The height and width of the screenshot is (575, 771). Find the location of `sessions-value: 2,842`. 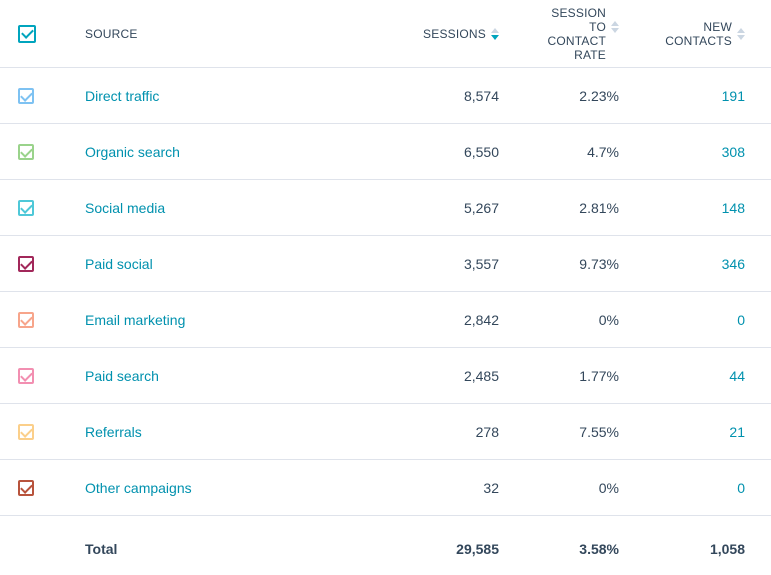

sessions-value: 2,842 is located at coordinates (481, 319).